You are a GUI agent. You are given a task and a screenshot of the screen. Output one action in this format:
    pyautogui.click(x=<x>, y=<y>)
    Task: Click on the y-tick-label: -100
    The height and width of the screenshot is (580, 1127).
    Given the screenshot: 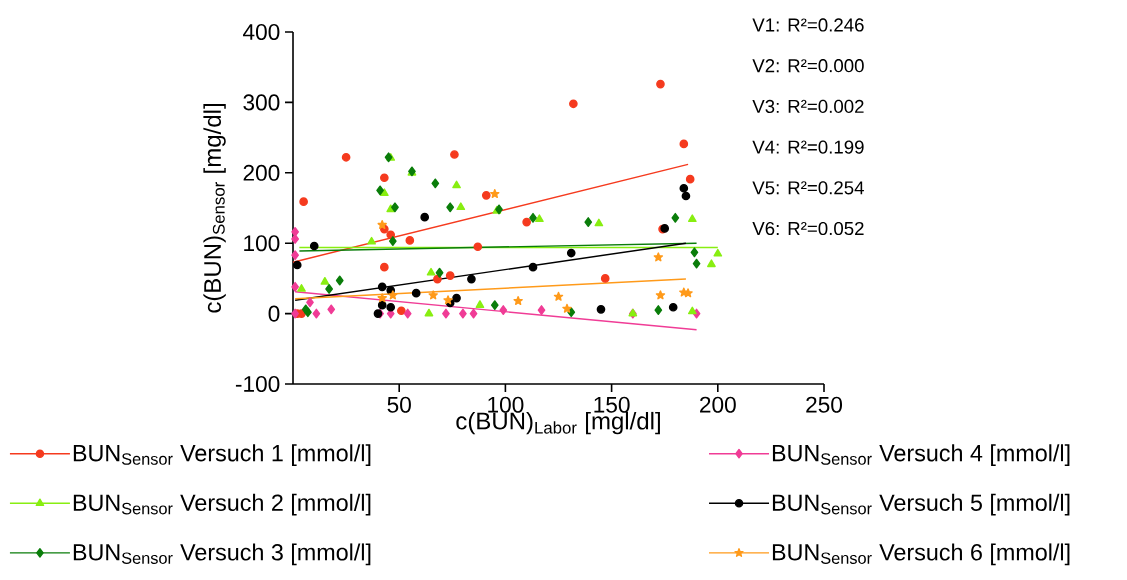 What is the action you would take?
    pyautogui.click(x=257, y=384)
    